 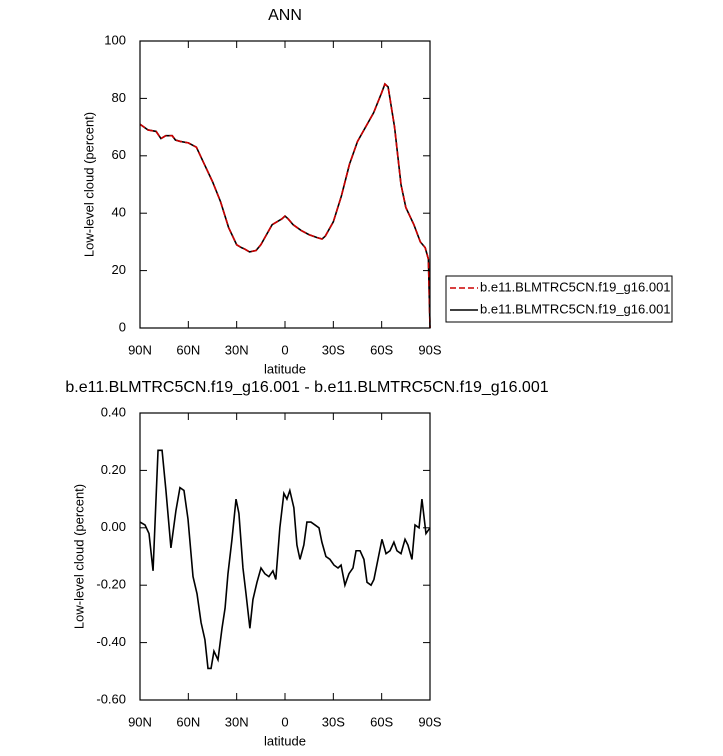 I want to click on y-tick-label: -0.60, so click(x=111, y=698).